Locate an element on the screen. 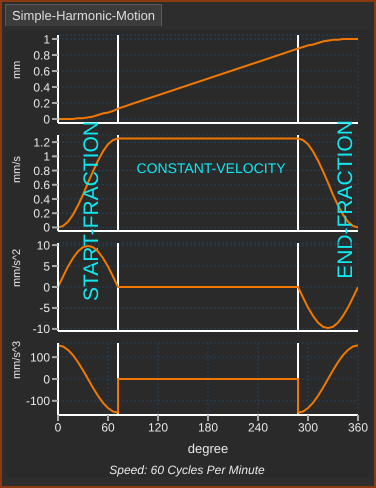 The image size is (376, 488). y-tick-label: -5 is located at coordinates (44, 308).